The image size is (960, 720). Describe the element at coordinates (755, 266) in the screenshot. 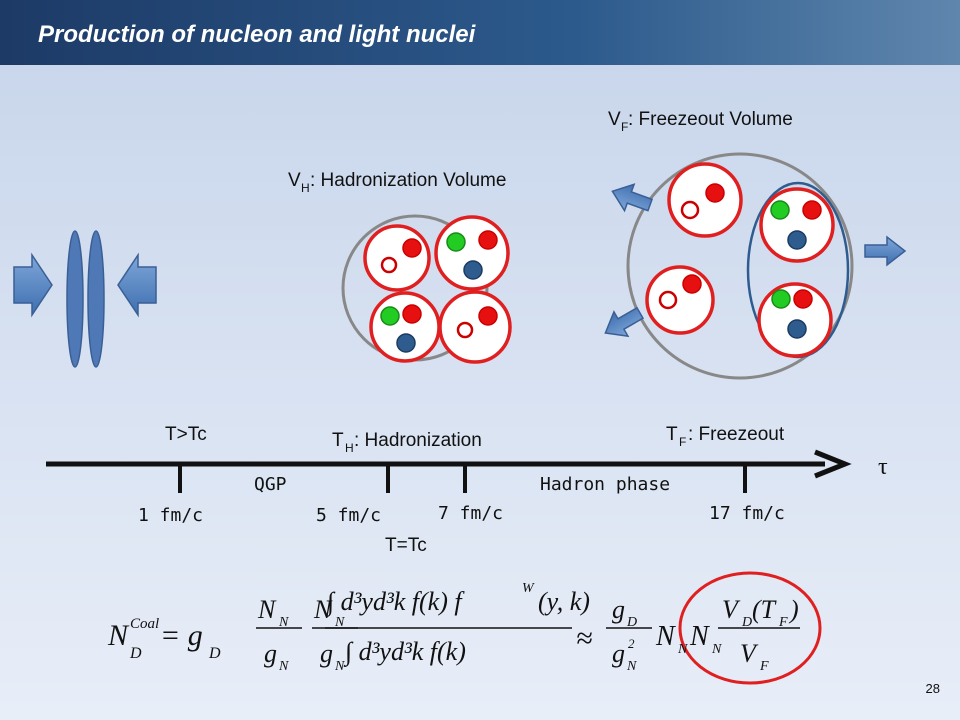

I see `freezeout-volume` at that location.